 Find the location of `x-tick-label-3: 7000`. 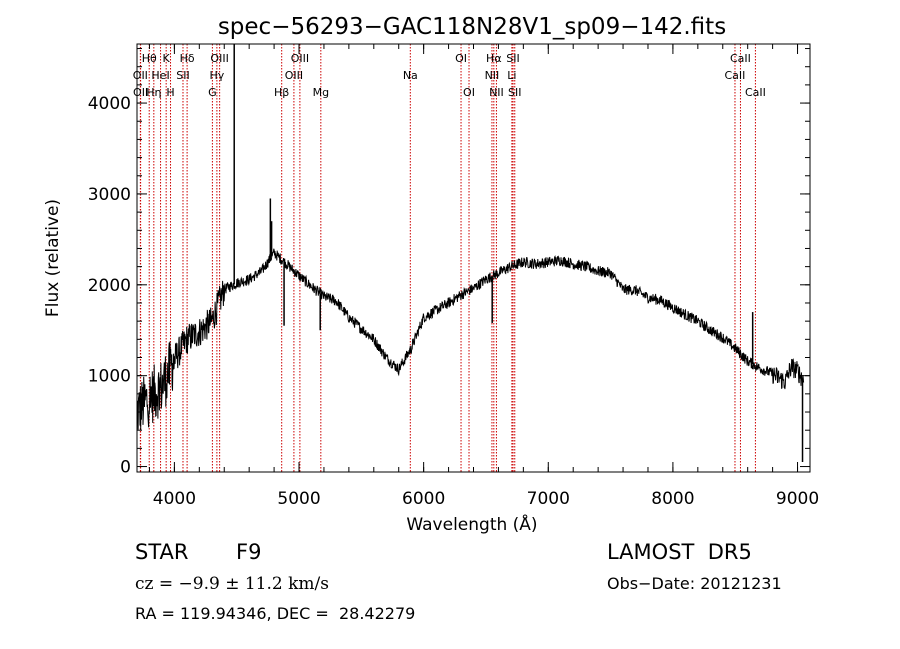

x-tick-label-3: 7000 is located at coordinates (548, 499).